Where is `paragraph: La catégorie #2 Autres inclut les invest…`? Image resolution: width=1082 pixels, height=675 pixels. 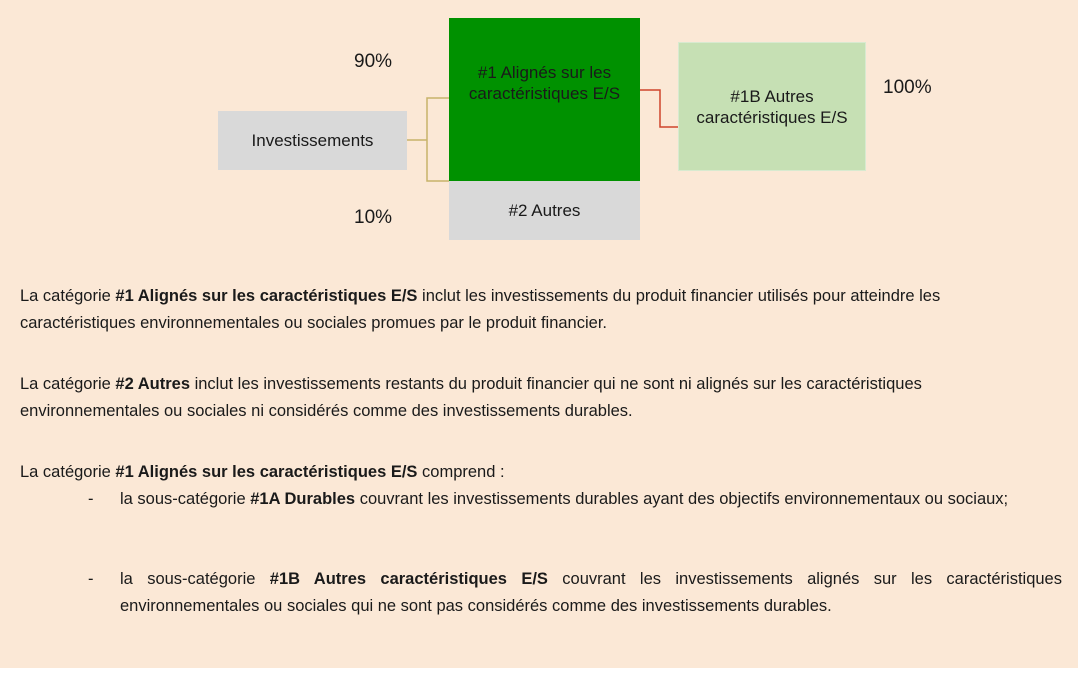 paragraph: La catégorie #2 Autres inclut les invest… is located at coordinates (540, 398).